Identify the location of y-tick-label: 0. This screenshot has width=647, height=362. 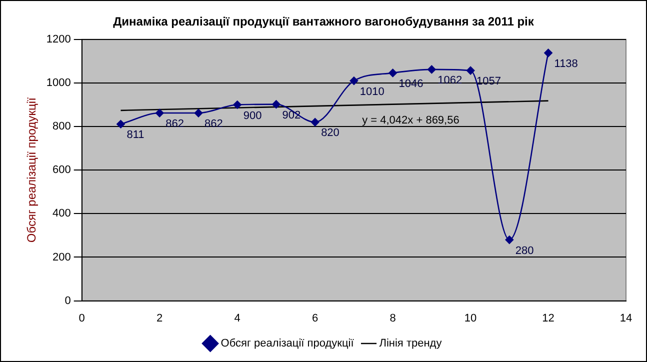
(67, 300).